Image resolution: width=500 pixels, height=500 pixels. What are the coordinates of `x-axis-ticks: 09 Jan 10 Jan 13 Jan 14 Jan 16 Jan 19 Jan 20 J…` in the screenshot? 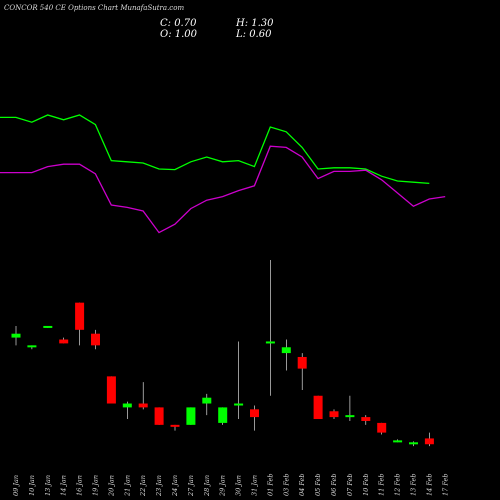 It's located at (230, 486).